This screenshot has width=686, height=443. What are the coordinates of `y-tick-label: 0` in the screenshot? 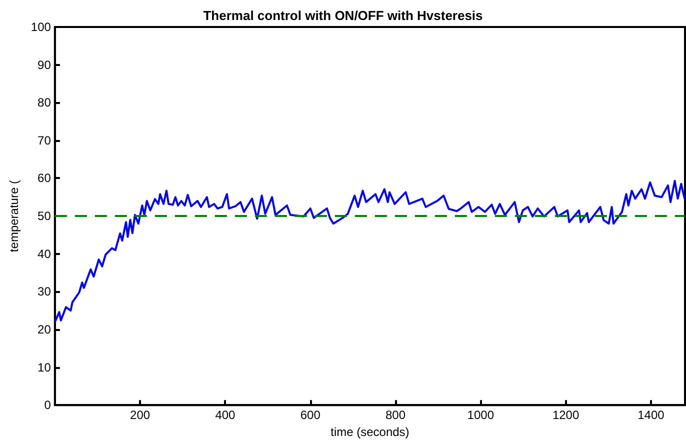 It's located at (48, 405).